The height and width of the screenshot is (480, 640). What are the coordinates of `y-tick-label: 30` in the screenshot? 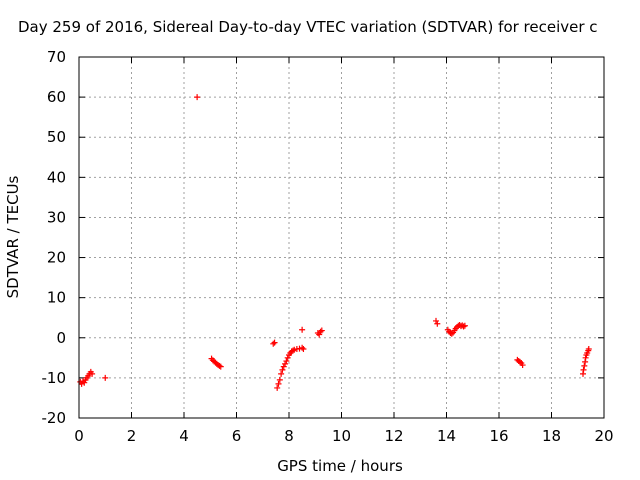 It's located at (56, 217).